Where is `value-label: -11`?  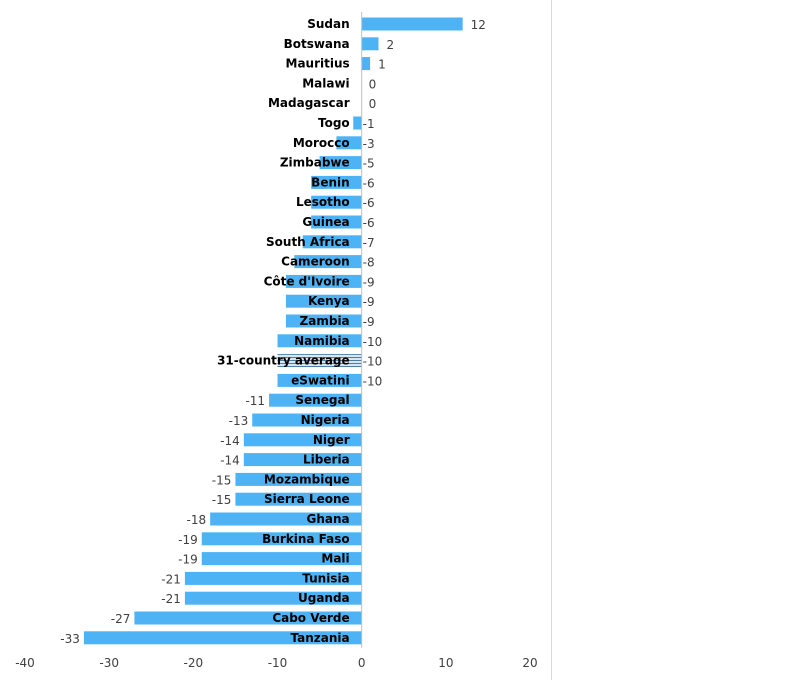
value-label: -11 is located at coordinates (255, 401).